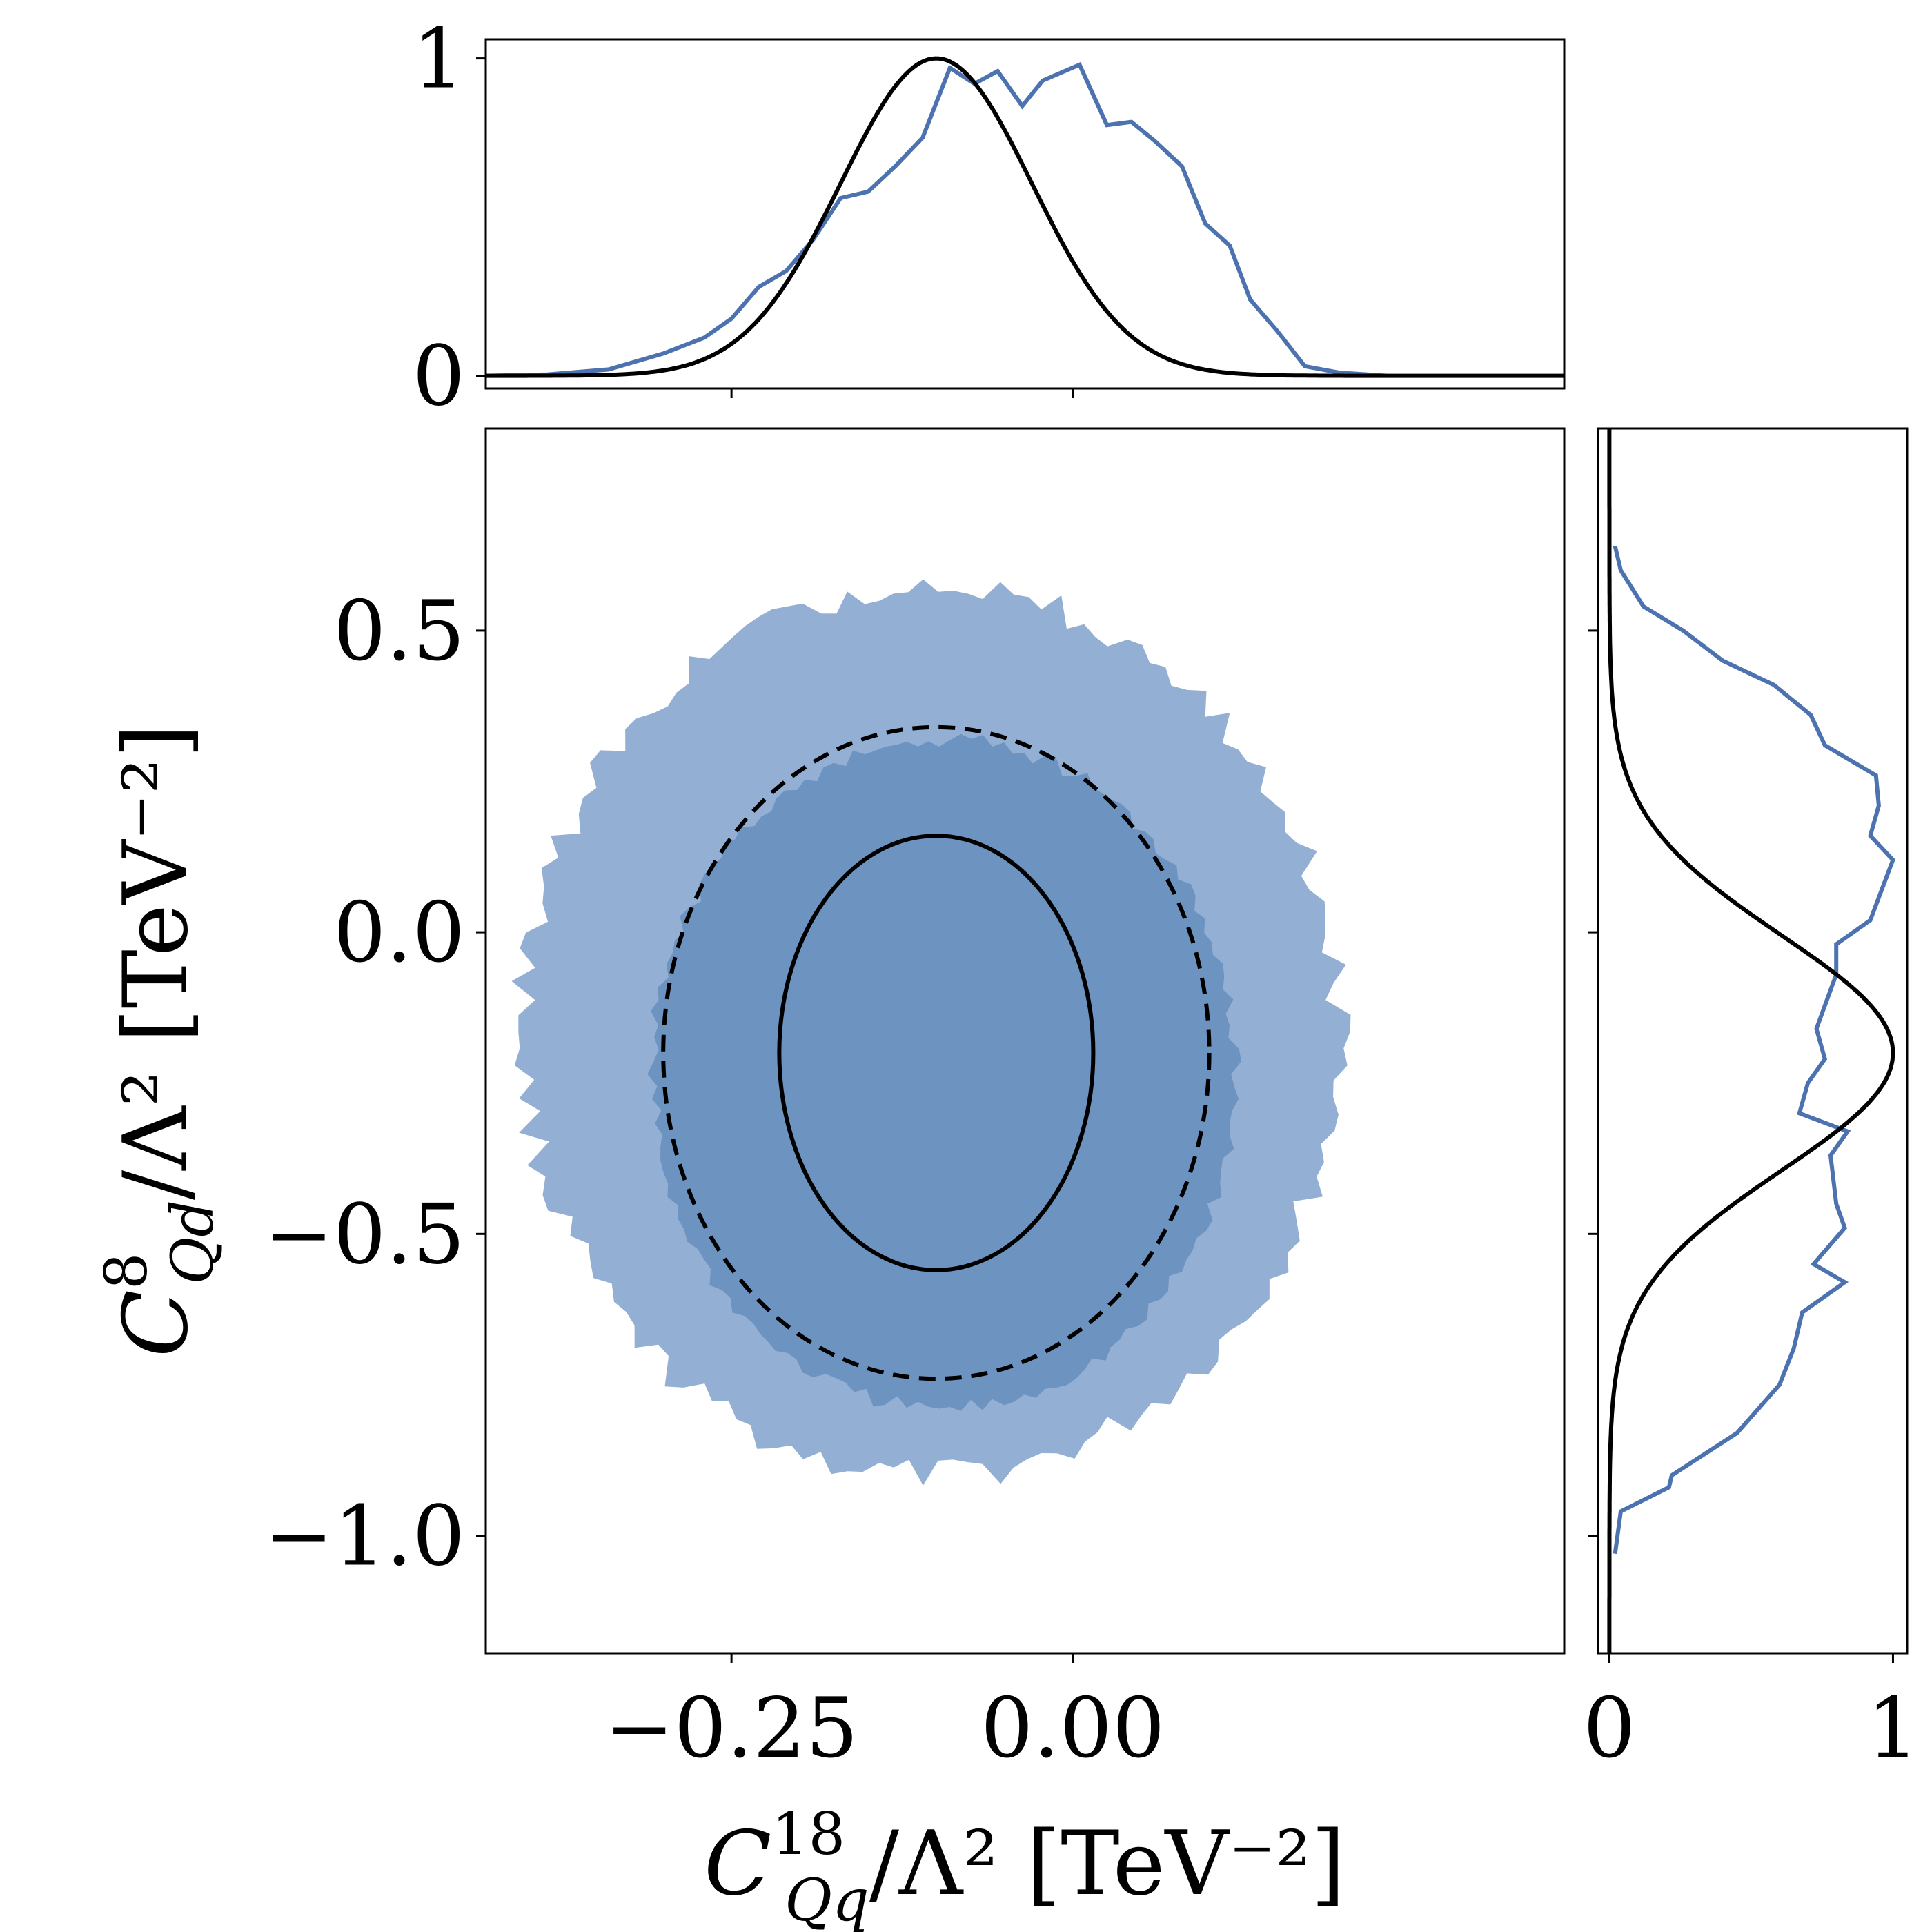 This screenshot has width=1932, height=1932. What do you see at coordinates (126, 1271) in the screenshot?
I see `y-label-sup: 8` at bounding box center [126, 1271].